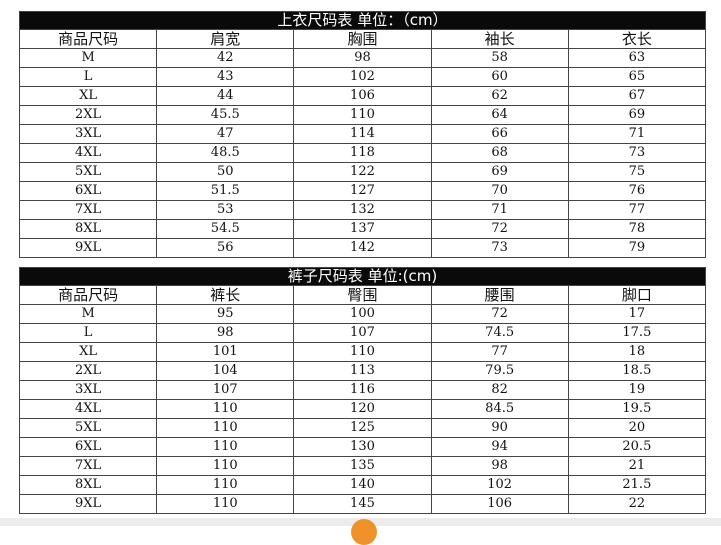 Image resolution: width=721 pixels, height=545 pixels. I want to click on column-header: 腰围, so click(499, 295).